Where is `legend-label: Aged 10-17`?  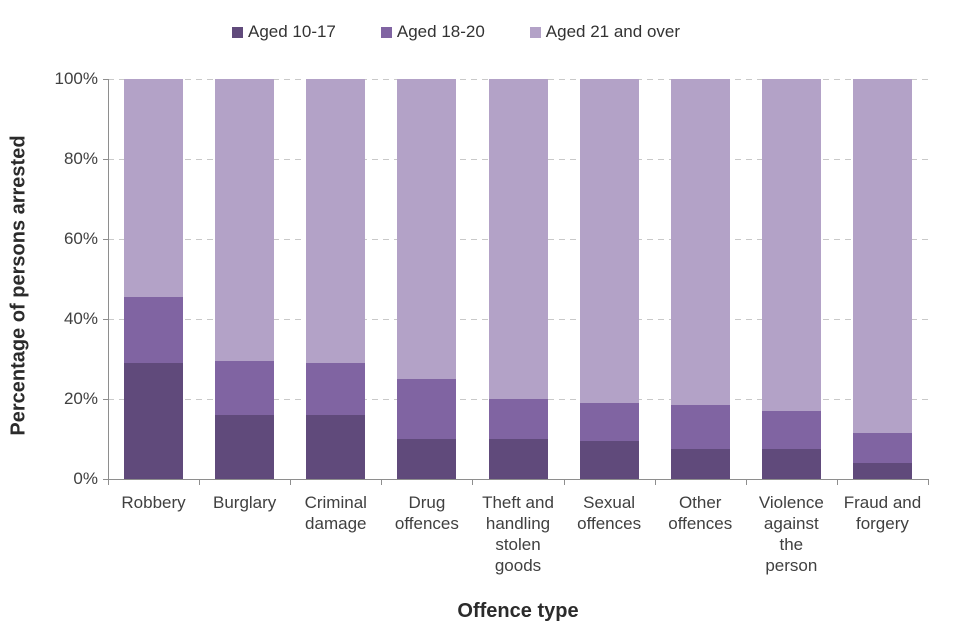 legend-label: Aged 10-17 is located at coordinates (291, 31).